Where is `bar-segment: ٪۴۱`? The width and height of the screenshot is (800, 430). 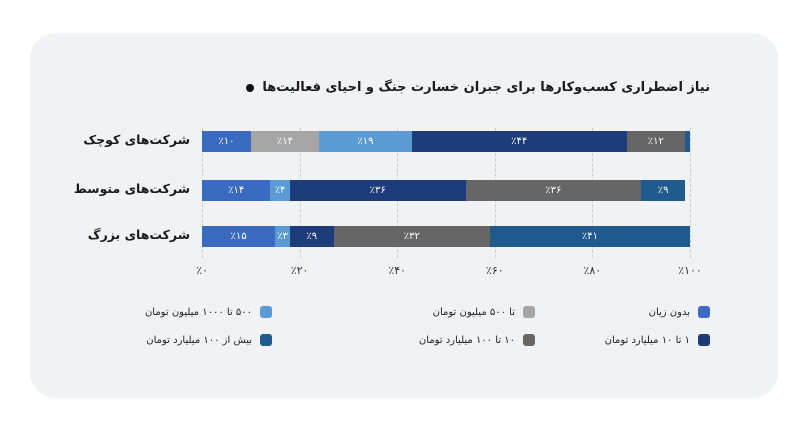
bar-segment: ٪۴۱ is located at coordinates (589, 236).